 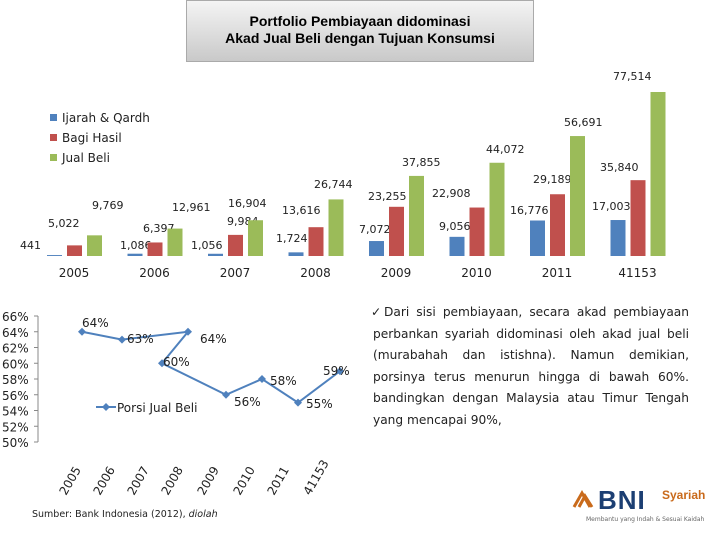 I want to click on bar-value-label: 29,189, so click(x=552, y=179).